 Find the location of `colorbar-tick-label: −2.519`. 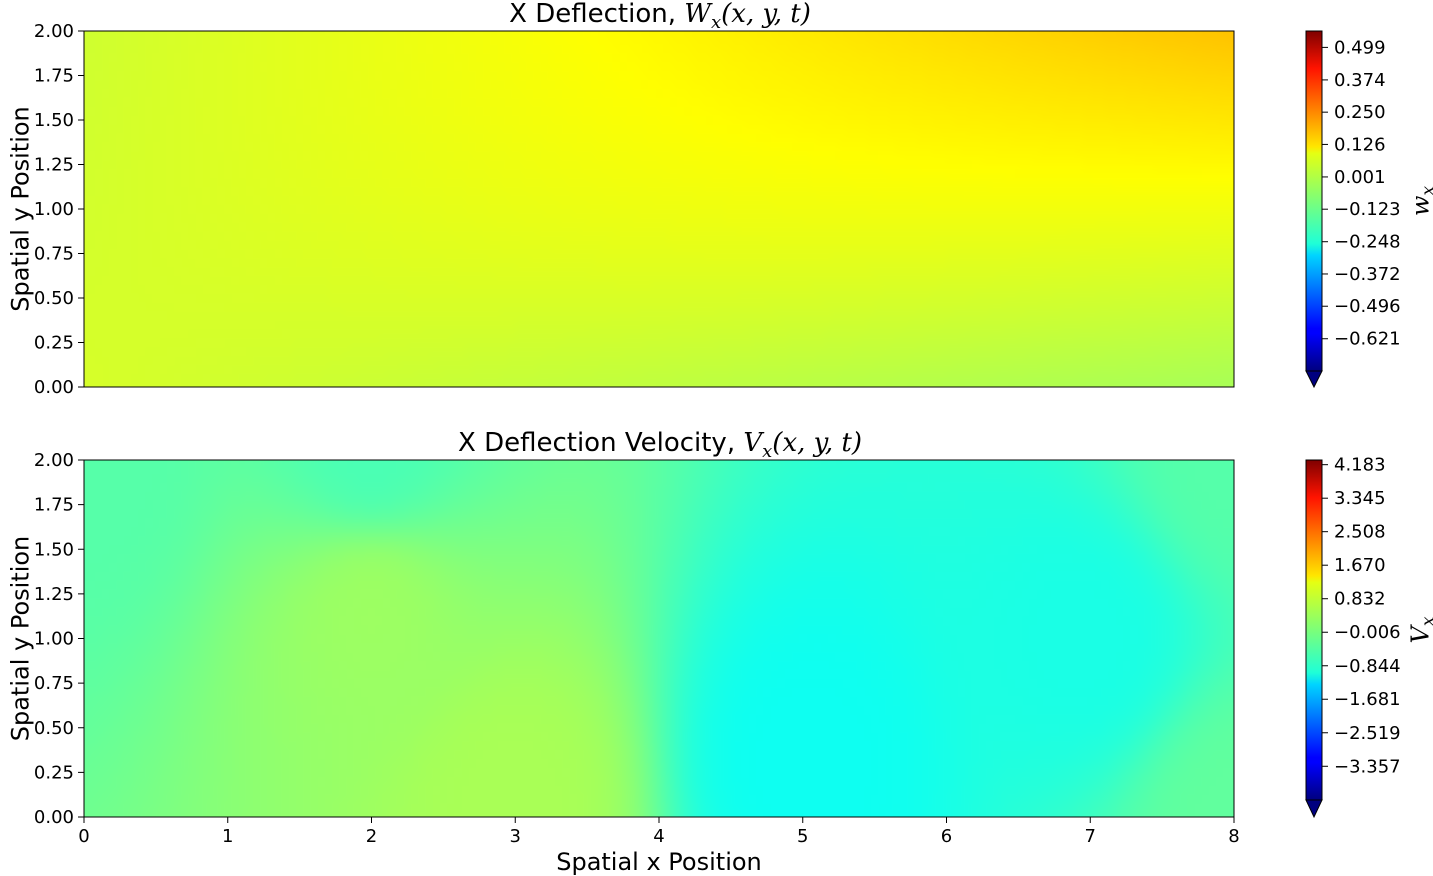

colorbar-tick-label: −2.519 is located at coordinates (1367, 733).